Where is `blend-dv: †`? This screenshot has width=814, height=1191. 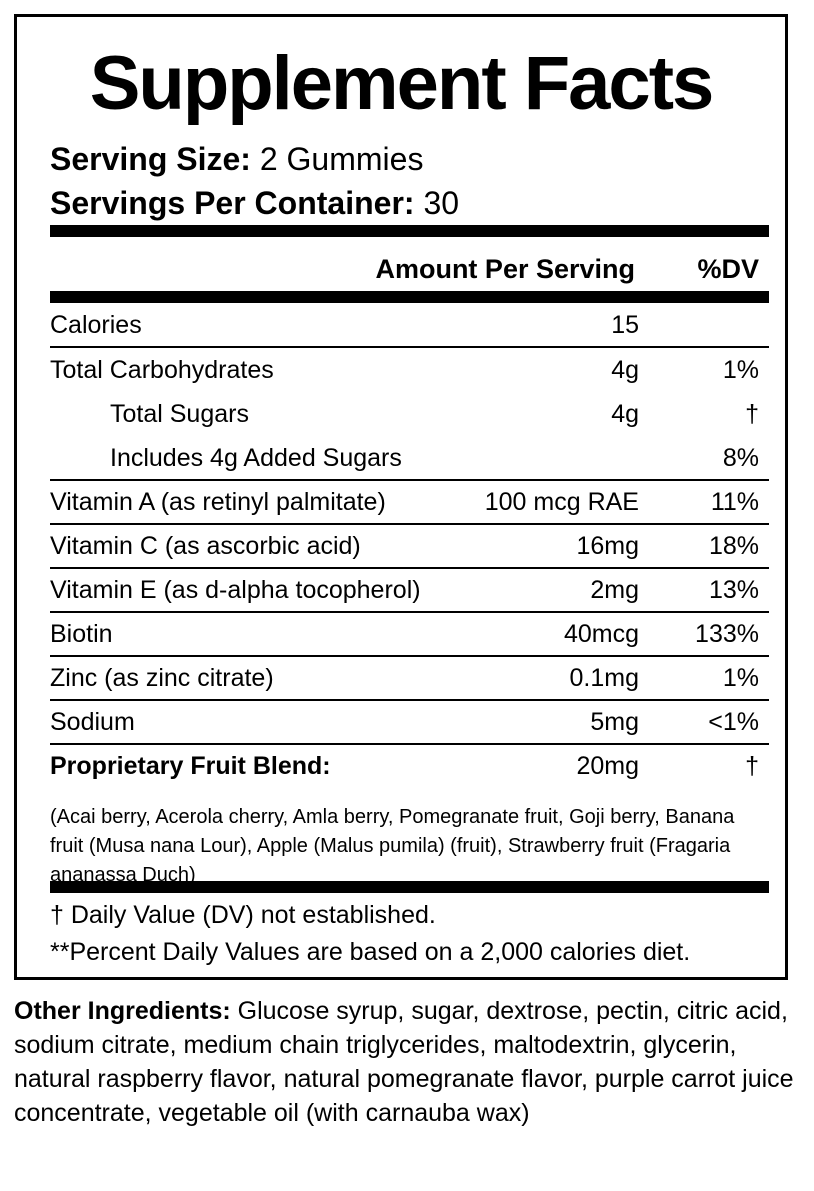 blend-dv: † is located at coordinates (752, 766).